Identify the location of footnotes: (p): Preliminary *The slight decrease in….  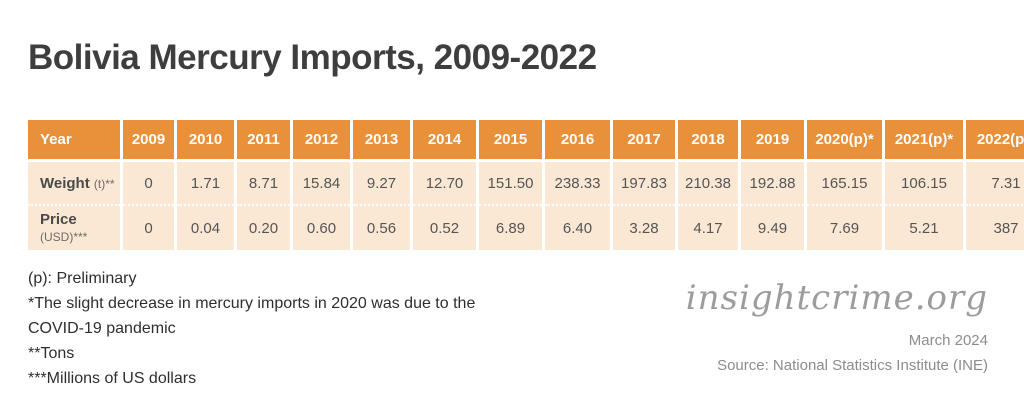
(262, 328).